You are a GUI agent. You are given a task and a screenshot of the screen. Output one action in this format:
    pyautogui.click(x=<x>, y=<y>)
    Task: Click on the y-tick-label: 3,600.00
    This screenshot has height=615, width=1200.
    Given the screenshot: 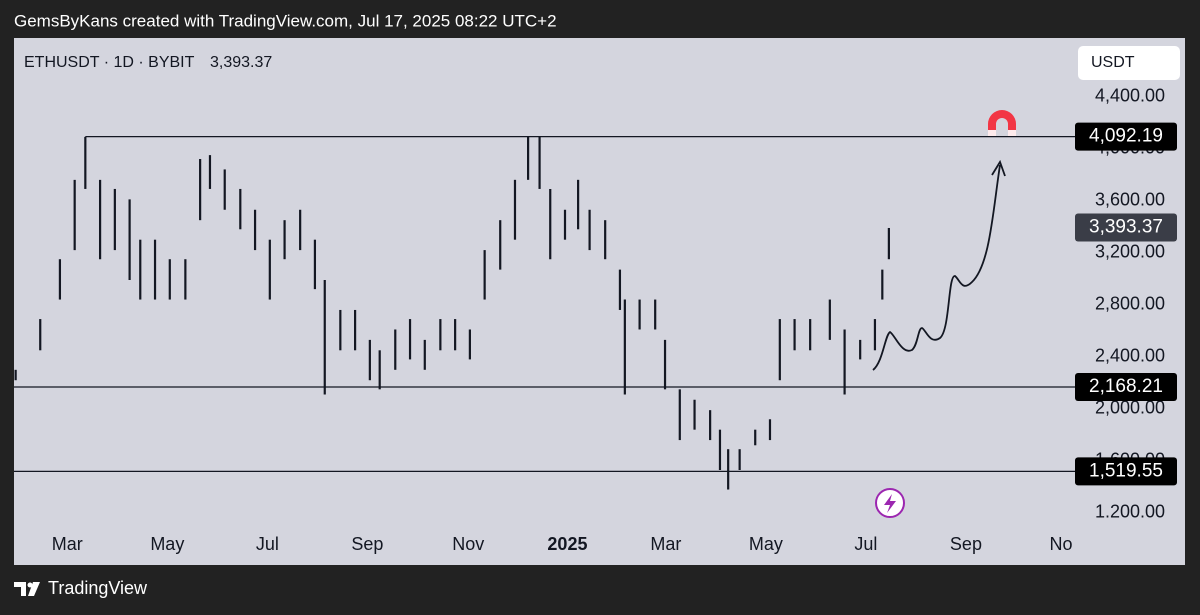 What is the action you would take?
    pyautogui.click(x=1130, y=199)
    